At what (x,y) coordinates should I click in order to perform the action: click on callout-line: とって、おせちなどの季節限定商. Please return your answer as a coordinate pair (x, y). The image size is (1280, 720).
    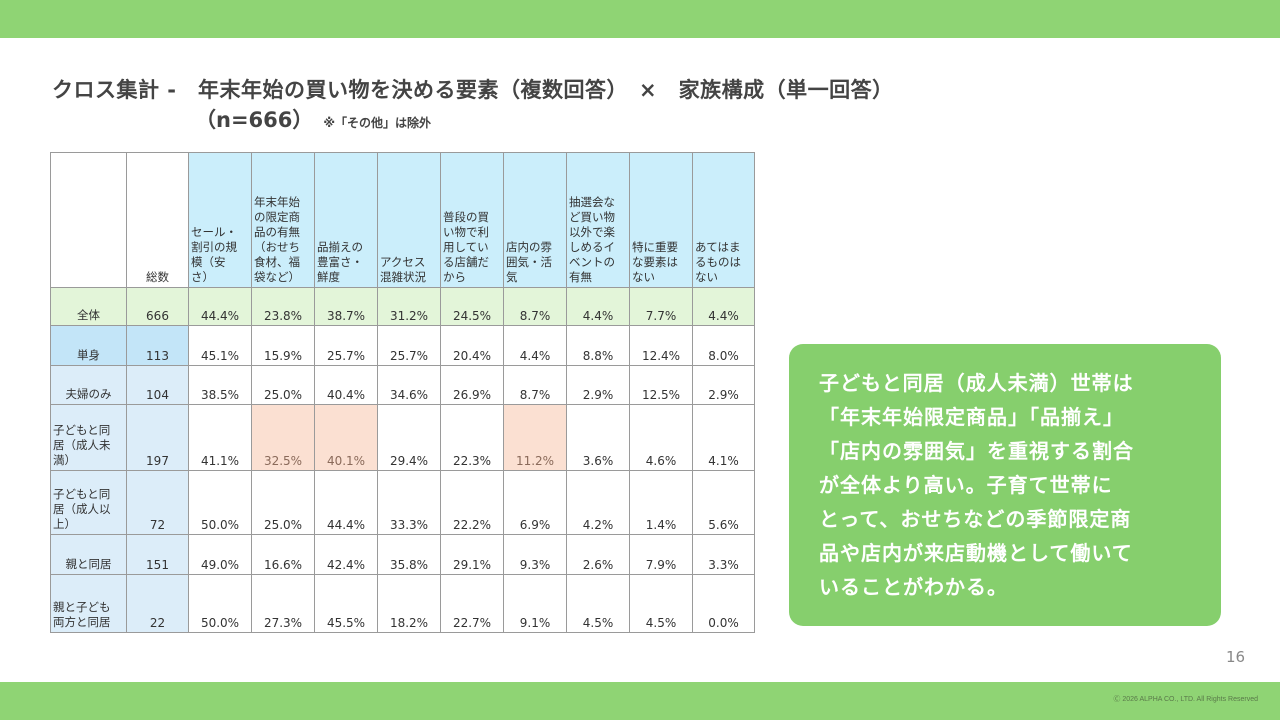
    Looking at the image, I should click on (975, 519).